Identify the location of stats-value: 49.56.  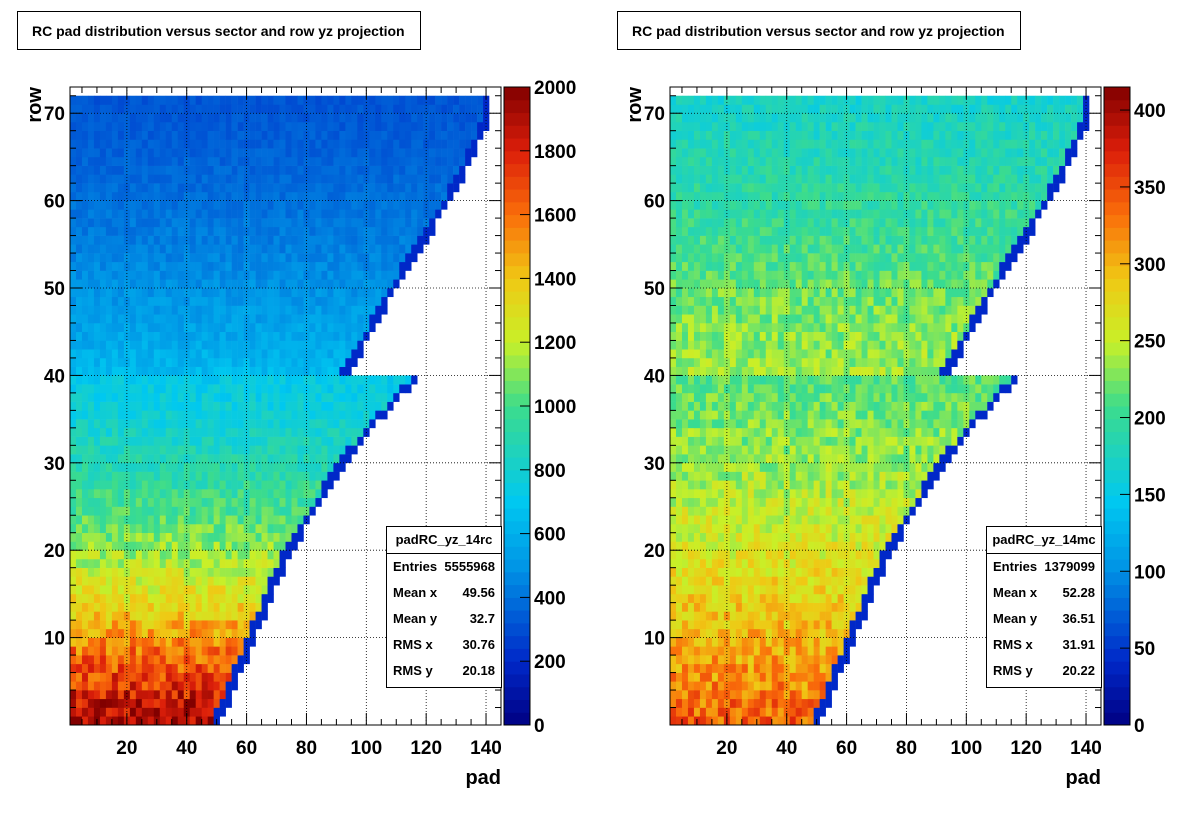
(478, 592).